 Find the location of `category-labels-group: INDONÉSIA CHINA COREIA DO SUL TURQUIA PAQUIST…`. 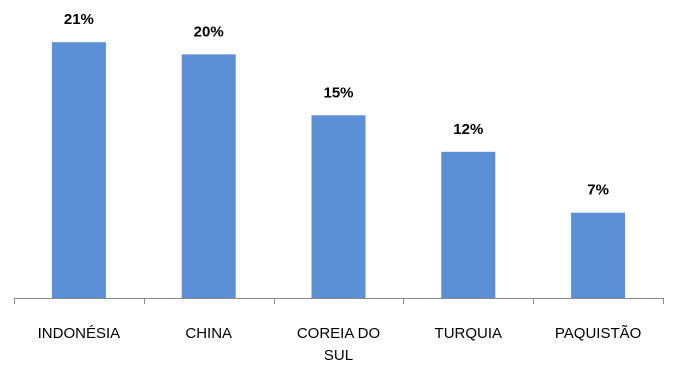

category-labels-group: INDONÉSIA CHINA COREIA DO SUL TURQUIA PAQUIST… is located at coordinates (340, 344).